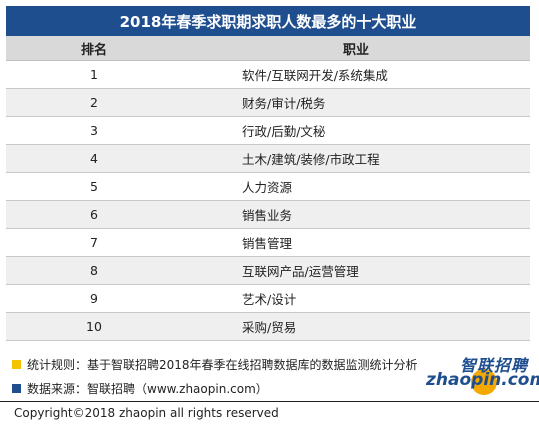 The image size is (539, 425). What do you see at coordinates (94, 242) in the screenshot?
I see `rank-cell: 7` at bounding box center [94, 242].